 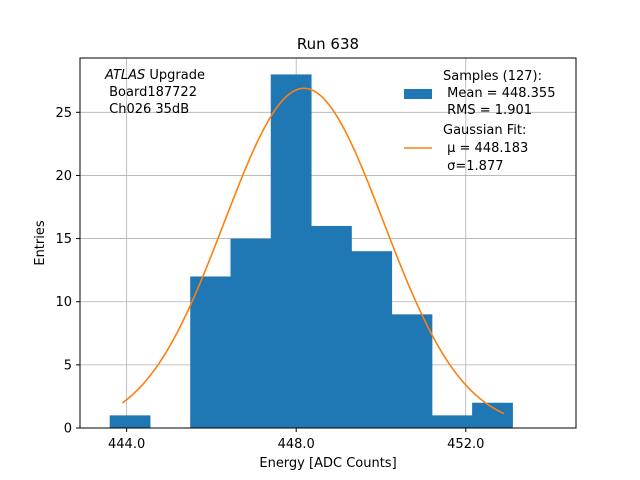 I want to click on y-axis-label: Entries, so click(x=40, y=243).